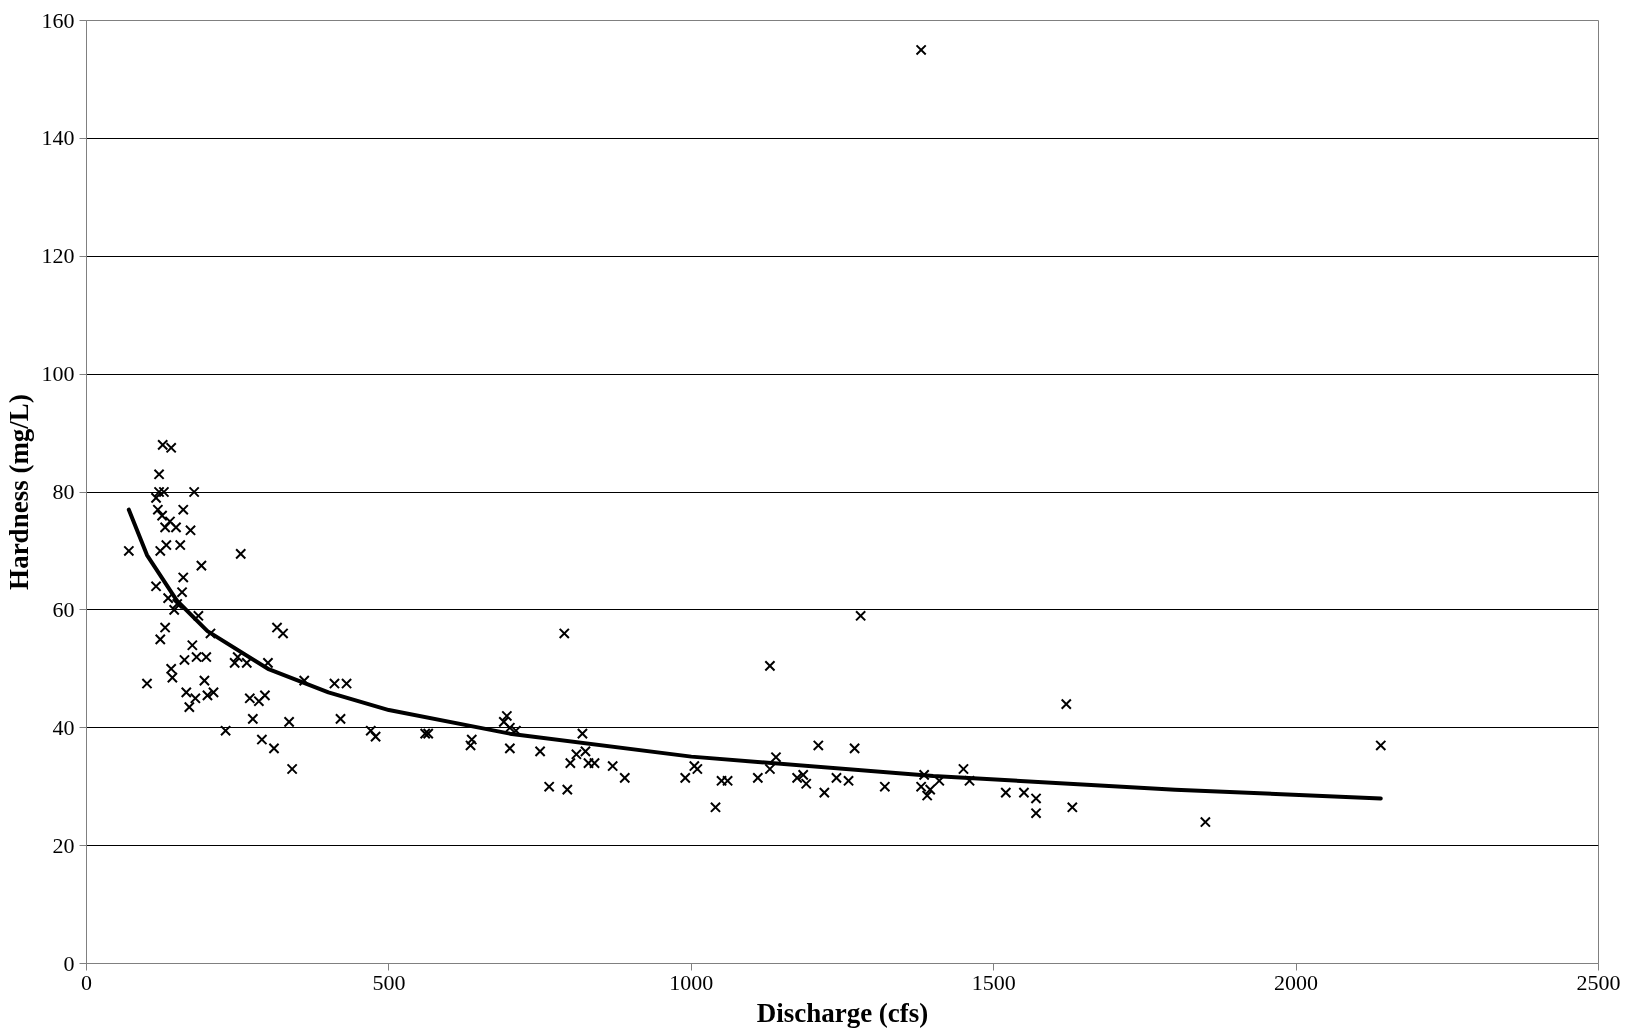 This screenshot has height=1030, width=1638. Describe the element at coordinates (58, 256) in the screenshot. I see `y-tick-label: 120` at that location.